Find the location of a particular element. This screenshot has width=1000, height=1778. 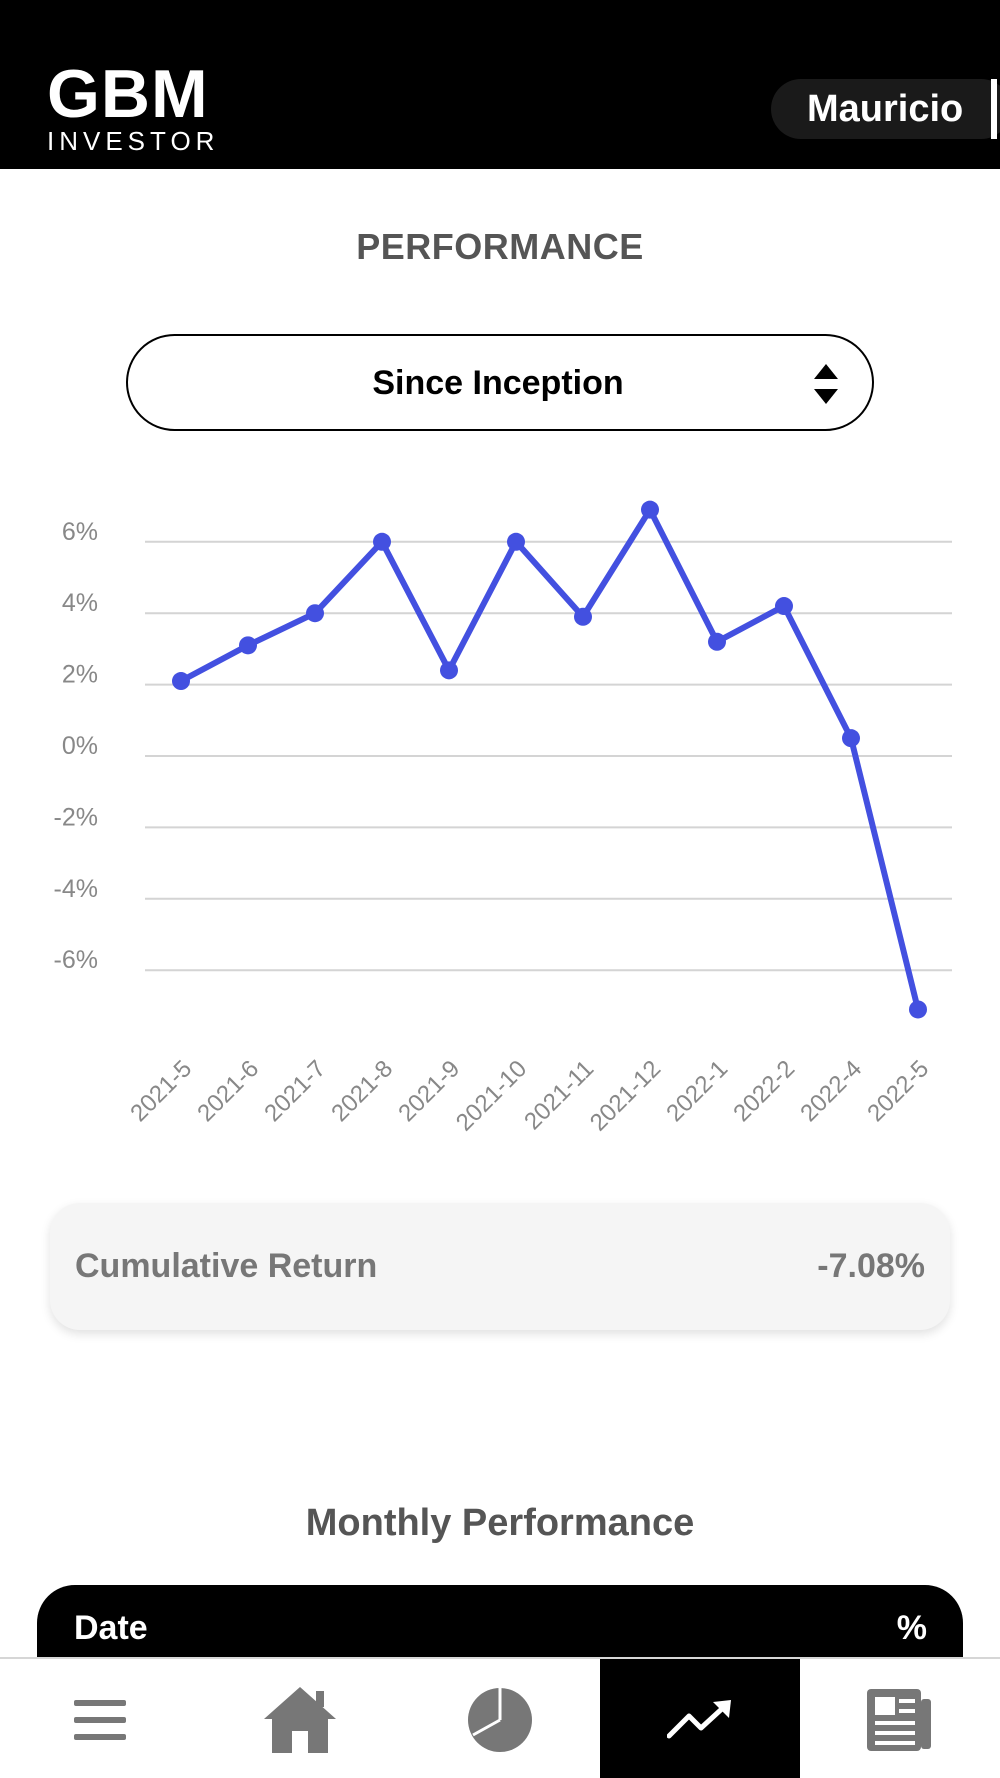

y-tick-label: 6% is located at coordinates (80, 532).